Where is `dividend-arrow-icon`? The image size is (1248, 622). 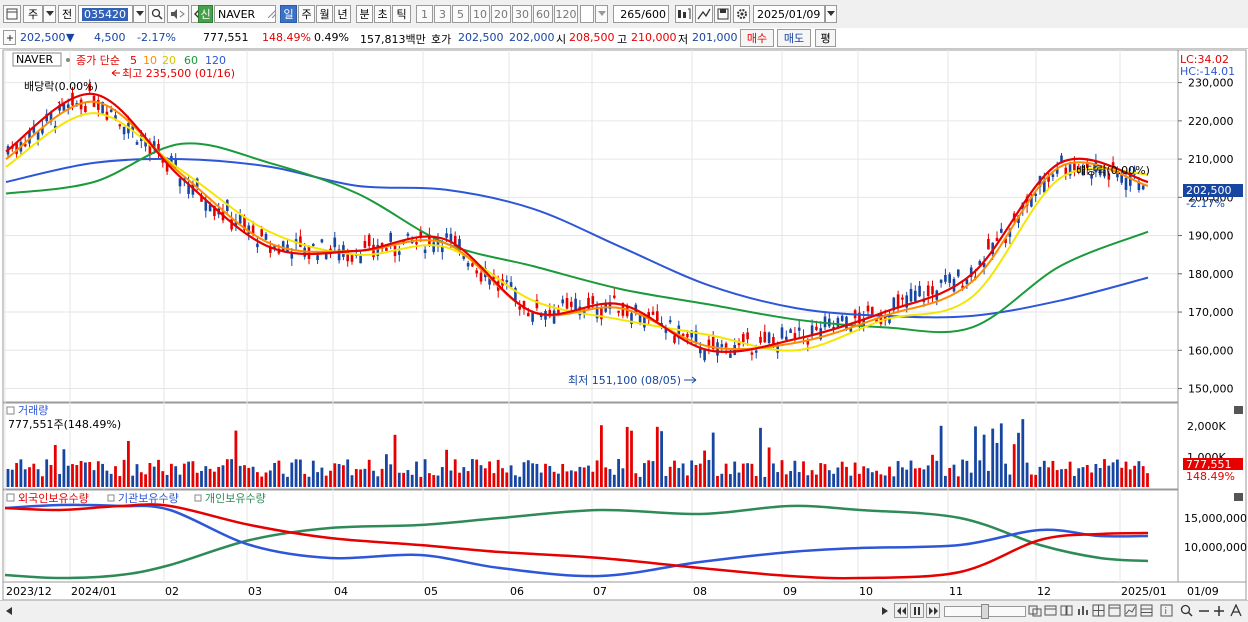
dividend-arrow-icon is located at coordinates (62, 102).